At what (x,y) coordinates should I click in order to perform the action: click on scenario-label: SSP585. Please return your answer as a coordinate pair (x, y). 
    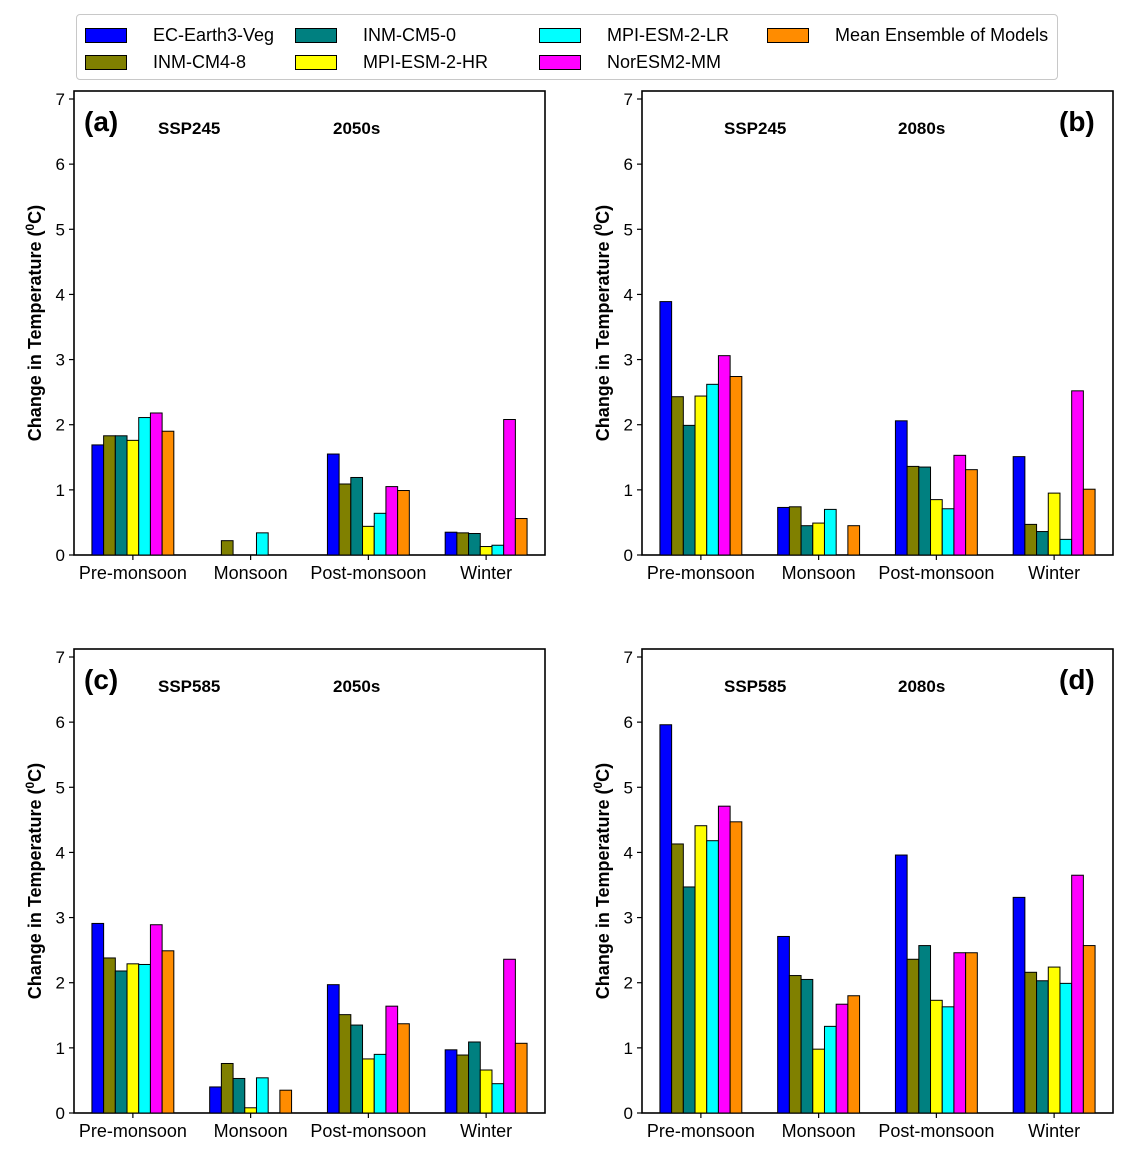
    Looking at the image, I should click on (755, 686).